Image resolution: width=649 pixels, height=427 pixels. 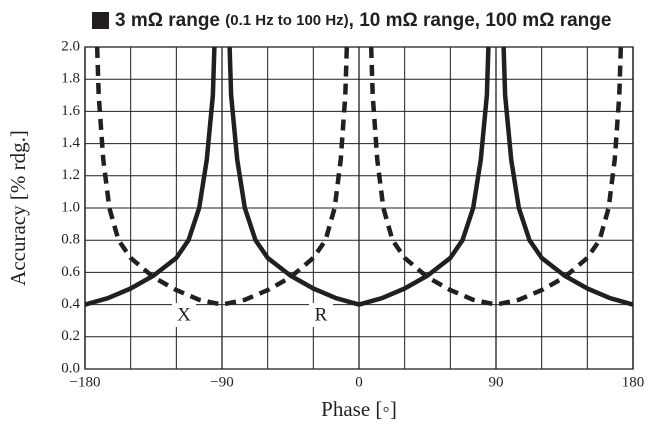 What do you see at coordinates (359, 409) in the screenshot?
I see `x-axis-label: Phase [◦]` at bounding box center [359, 409].